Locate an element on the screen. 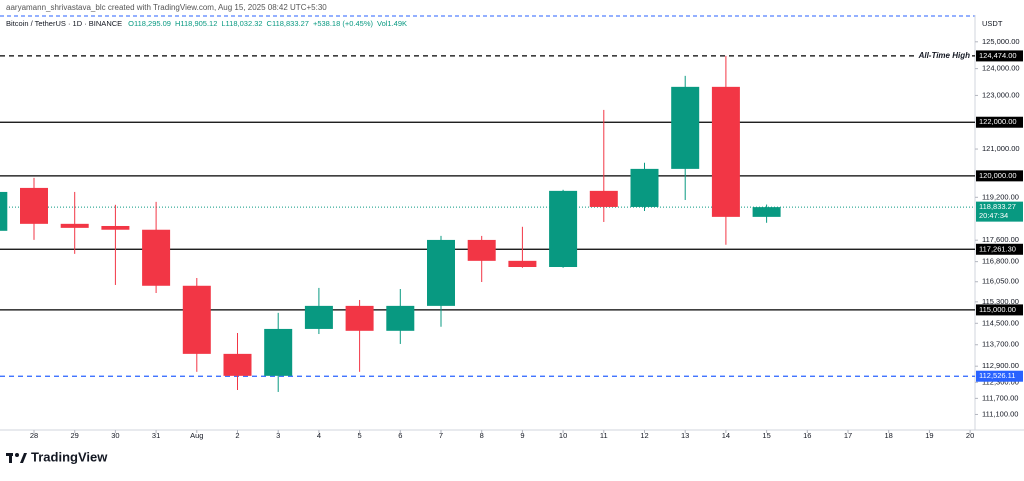  last-price-box is located at coordinates (999, 211).